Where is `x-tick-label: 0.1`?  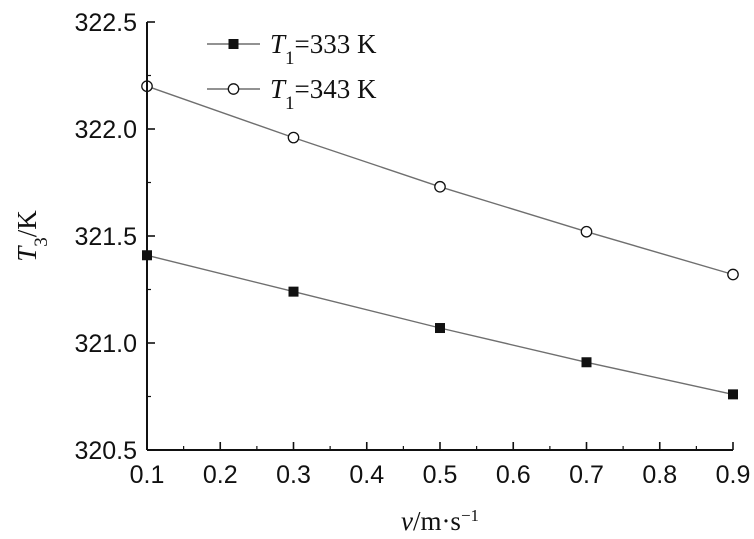
x-tick-label: 0.1 is located at coordinates (147, 475).